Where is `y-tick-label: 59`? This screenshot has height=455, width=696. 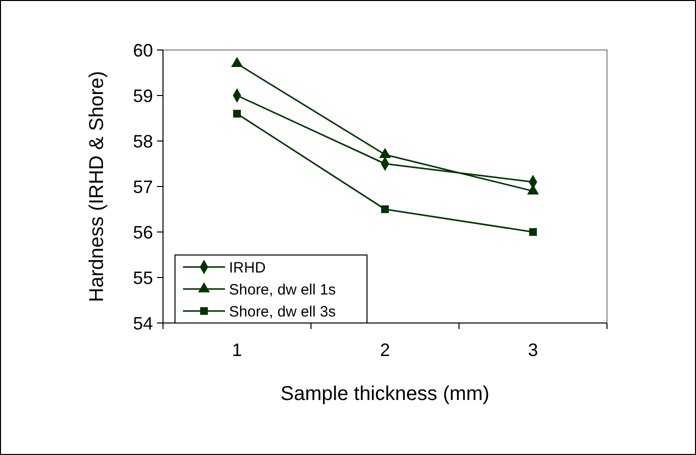 y-tick-label: 59 is located at coordinates (142, 96).